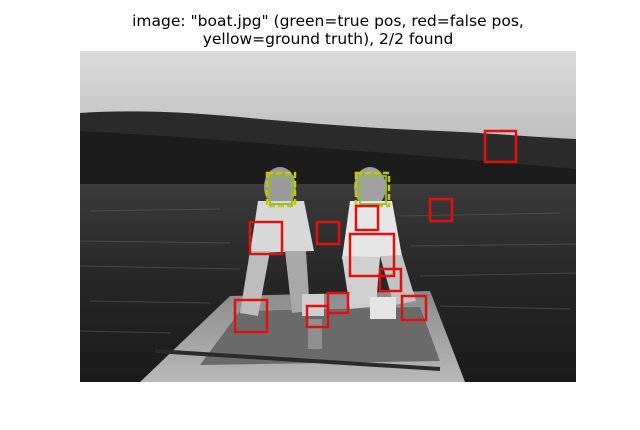 Image resolution: width=640 pixels, height=430 pixels. Describe the element at coordinates (328, 39) in the screenshot. I see `figure-title-line-2: yellow=ground truth), 2/2 found` at that location.